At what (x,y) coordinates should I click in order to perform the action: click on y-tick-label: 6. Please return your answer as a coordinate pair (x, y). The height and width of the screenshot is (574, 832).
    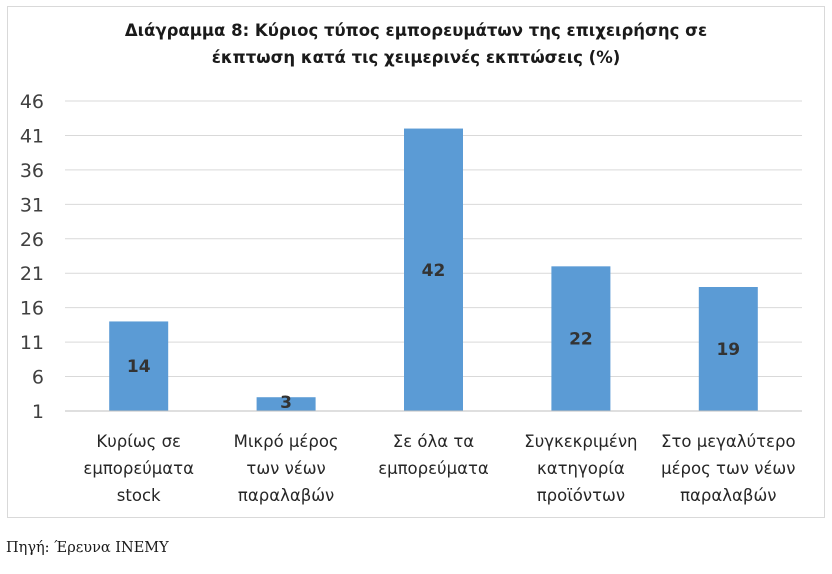
    Looking at the image, I should click on (38, 378).